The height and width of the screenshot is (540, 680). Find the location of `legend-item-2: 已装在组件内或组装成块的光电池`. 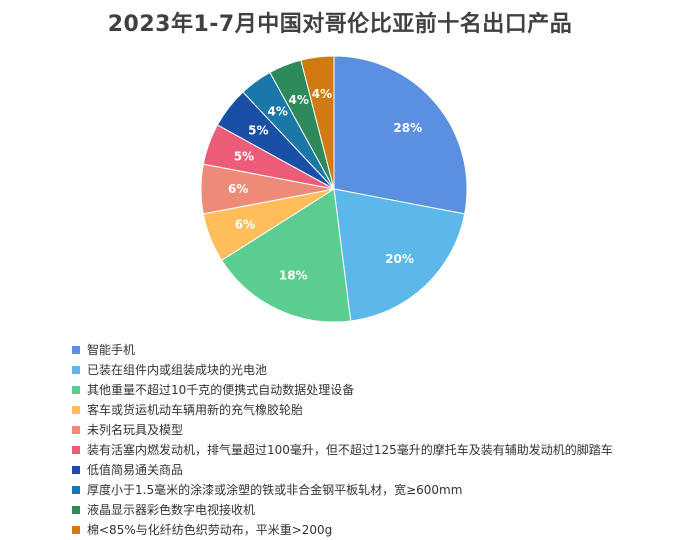

legend-item-2: 已装在组件内或组装成块的光电池 is located at coordinates (342, 370).